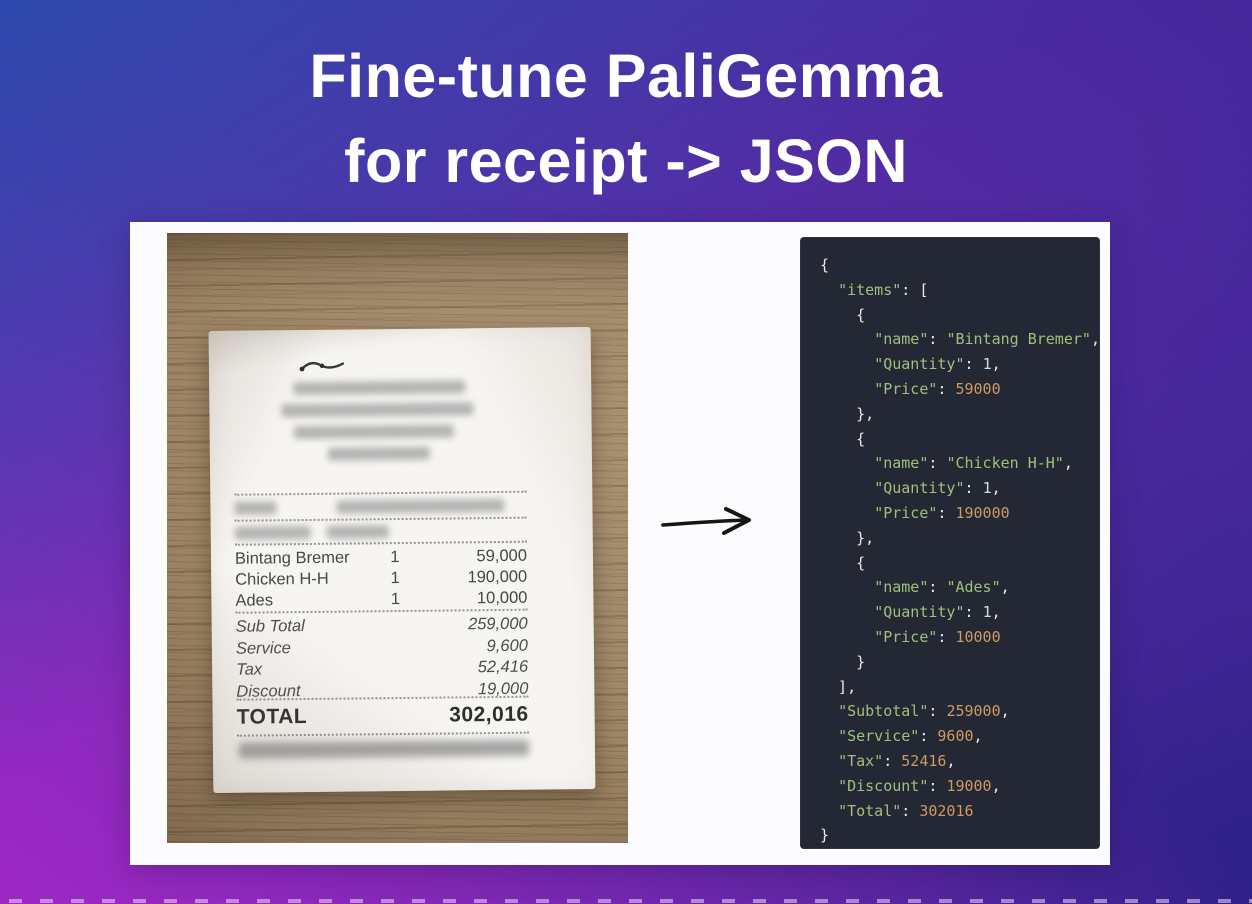  I want to click on code-line: "Price": 10000, so click(937, 636).